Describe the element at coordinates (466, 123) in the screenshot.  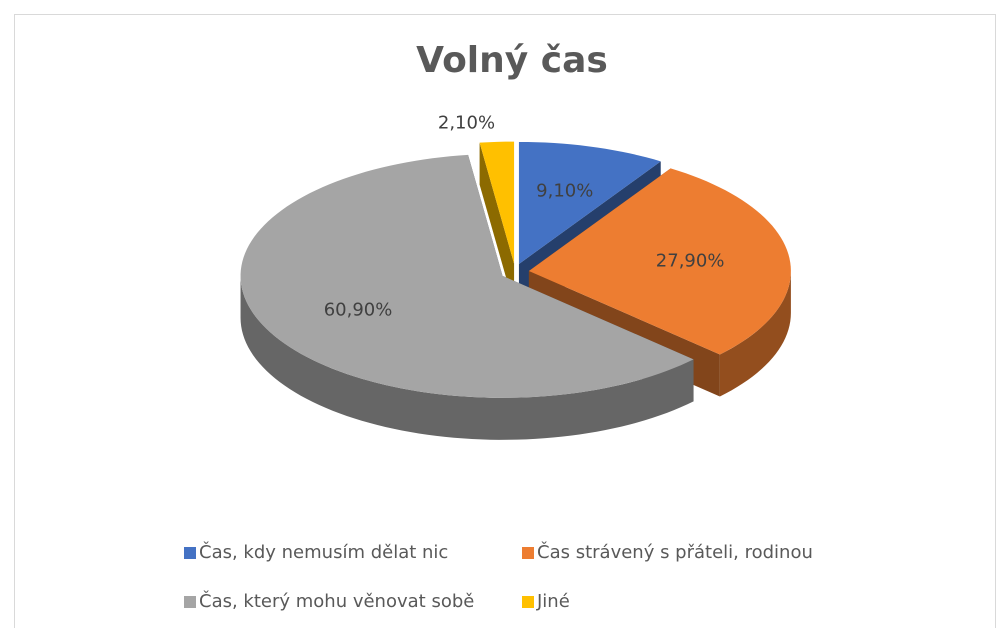
I see `data-label: 2,10%` at that location.